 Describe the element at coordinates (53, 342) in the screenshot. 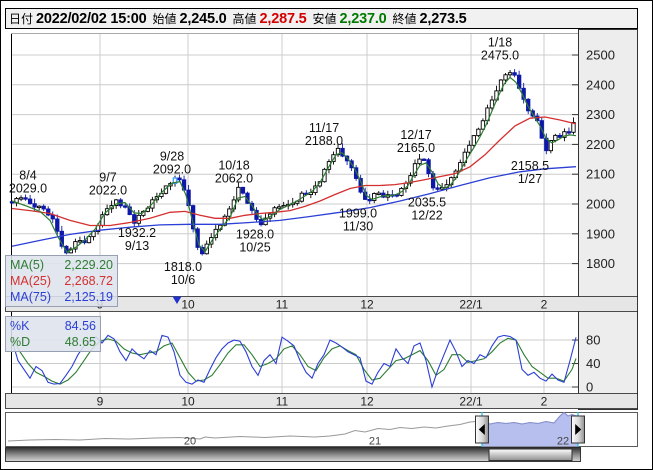

I see `stoch-d-row: %D 48.65` at that location.